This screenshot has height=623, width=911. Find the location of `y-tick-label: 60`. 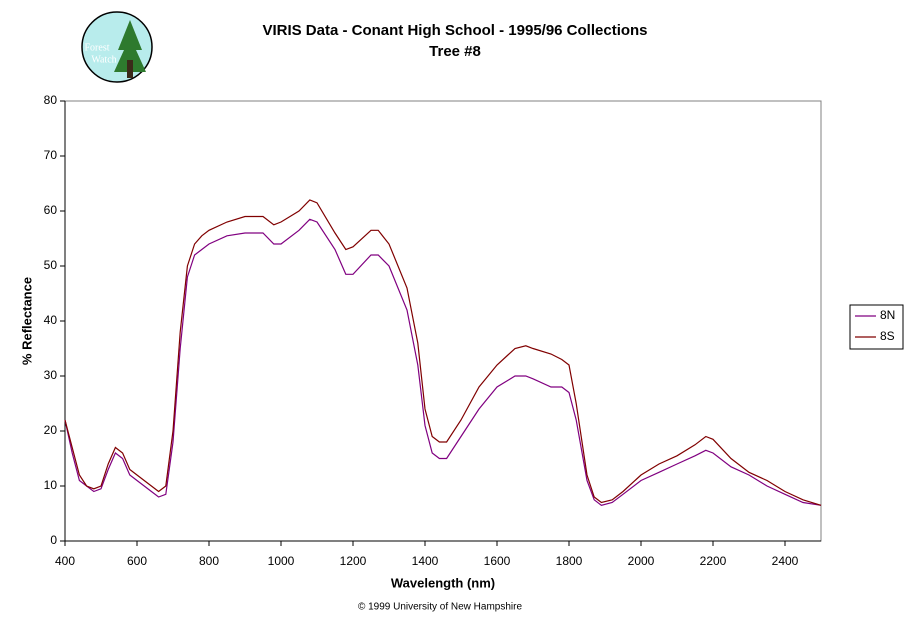

y-tick-label: 60 is located at coordinates (51, 210).